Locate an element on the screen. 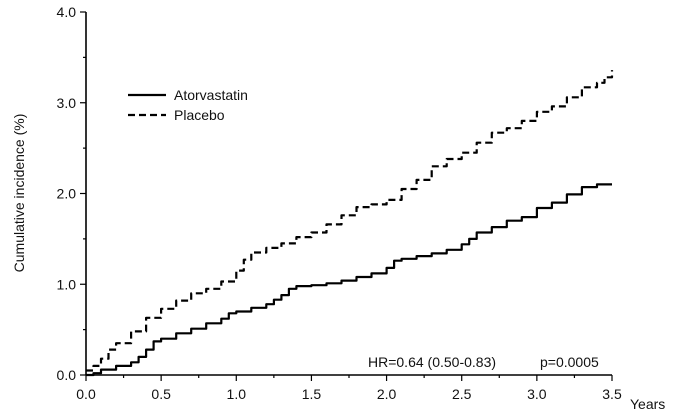 The height and width of the screenshot is (416, 692). x-axis-label: Years is located at coordinates (647, 404).